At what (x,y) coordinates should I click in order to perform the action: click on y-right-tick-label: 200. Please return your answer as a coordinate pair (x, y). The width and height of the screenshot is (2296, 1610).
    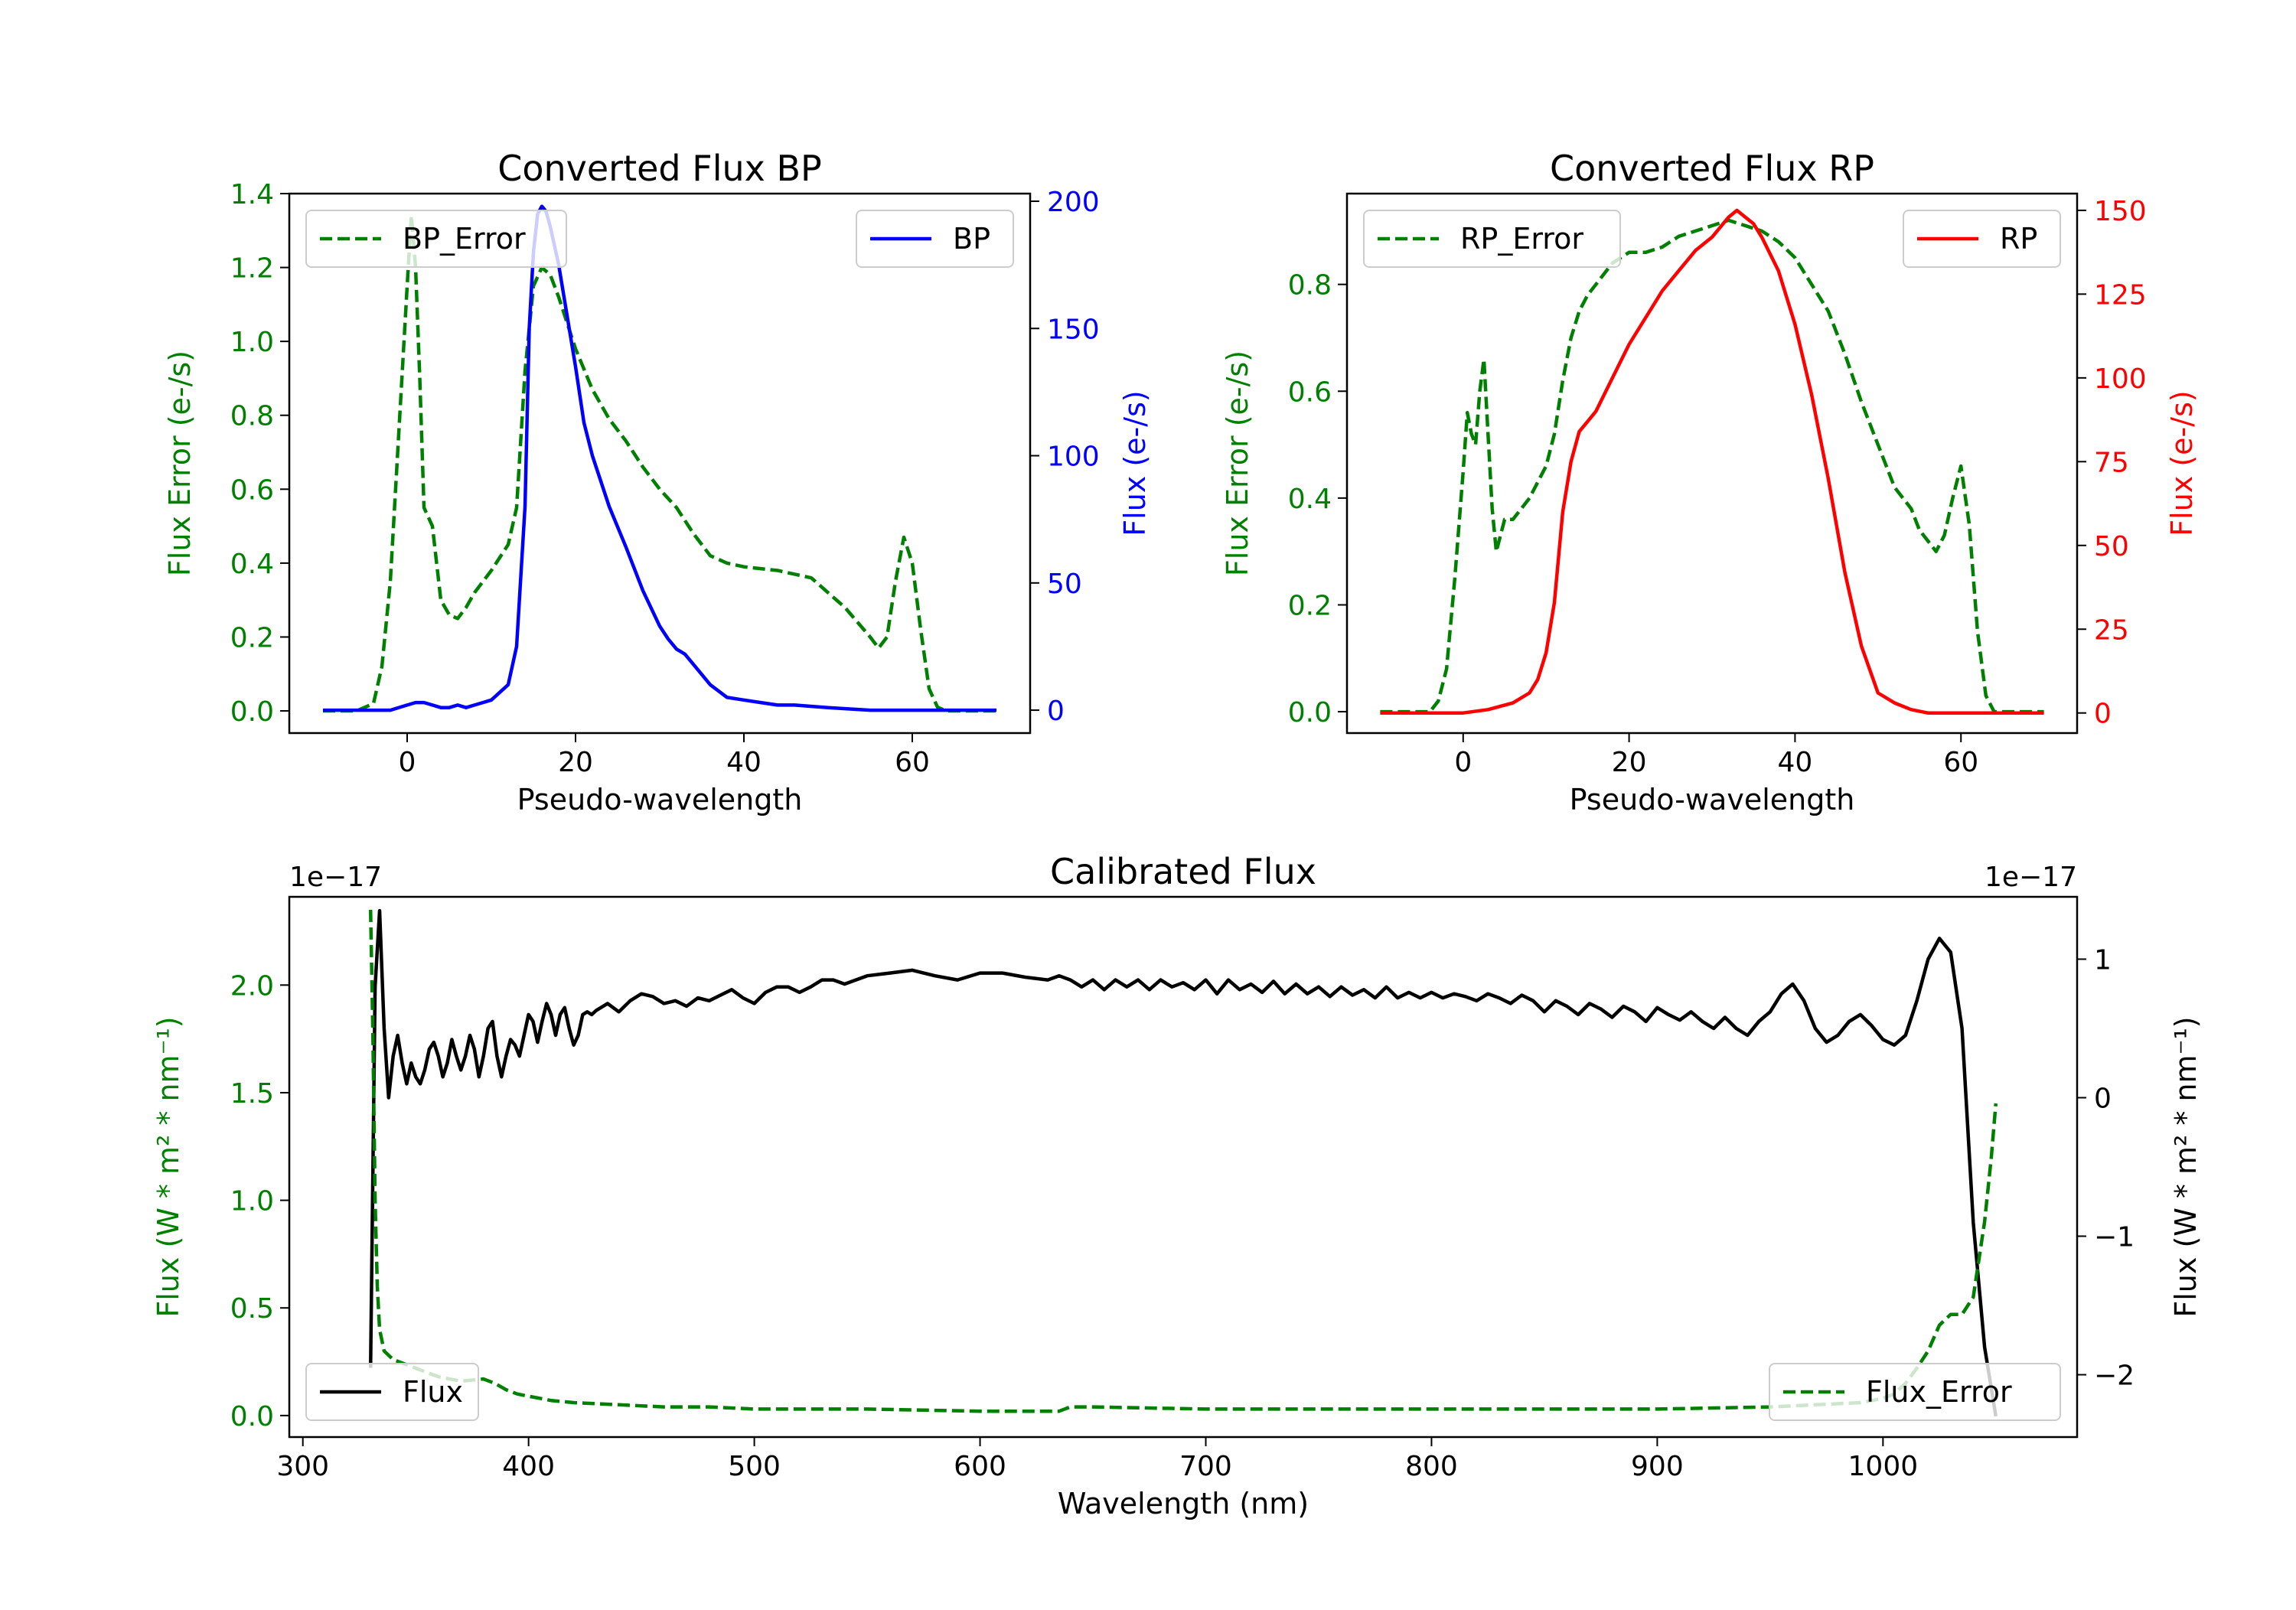
    Looking at the image, I should click on (1073, 203).